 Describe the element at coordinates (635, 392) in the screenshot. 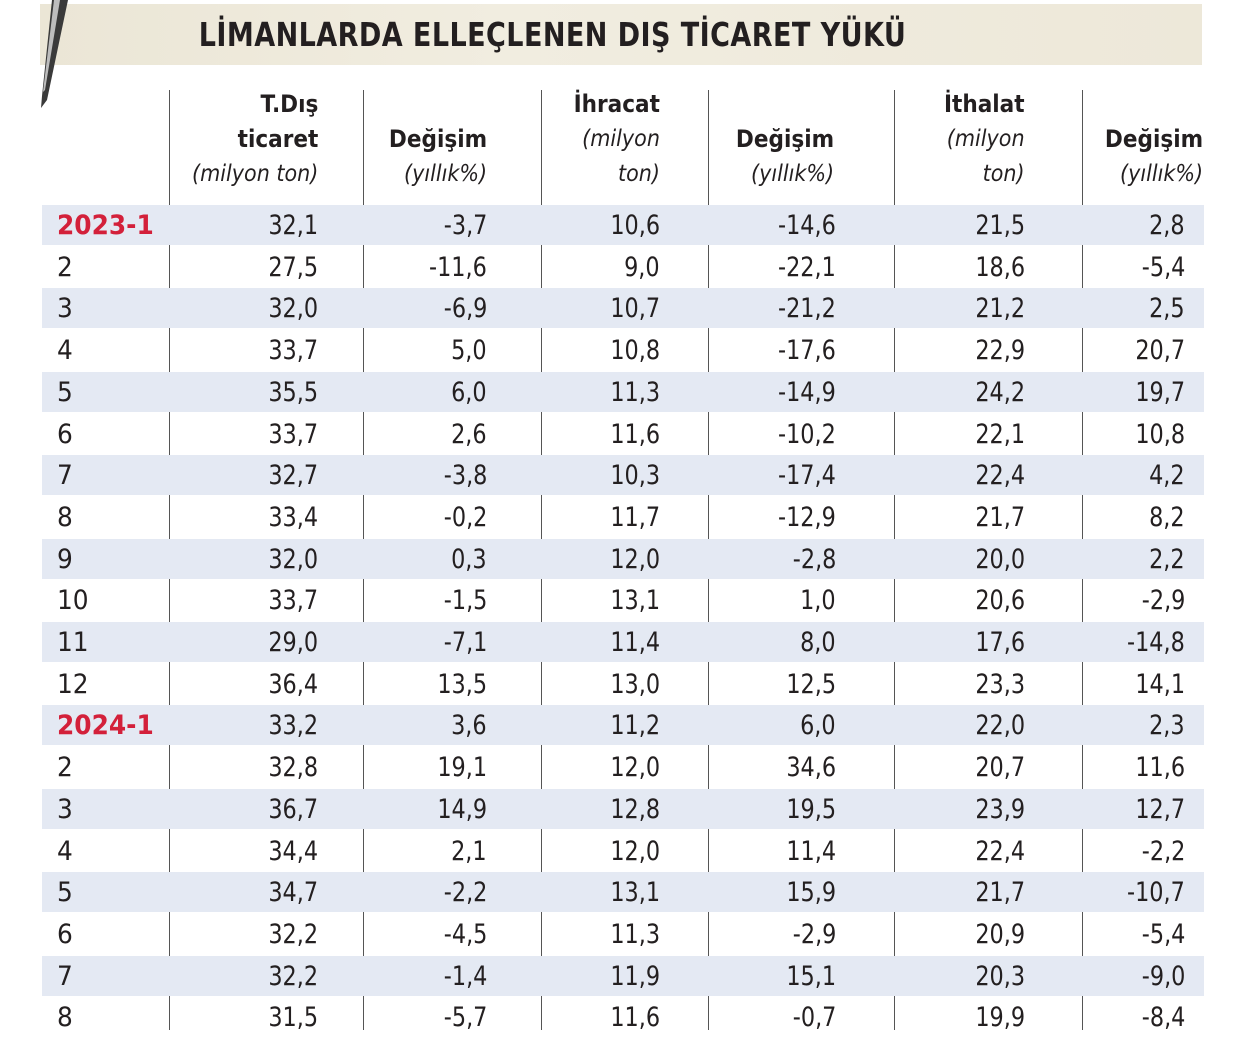

I see `table-cell: 11,3` at that location.